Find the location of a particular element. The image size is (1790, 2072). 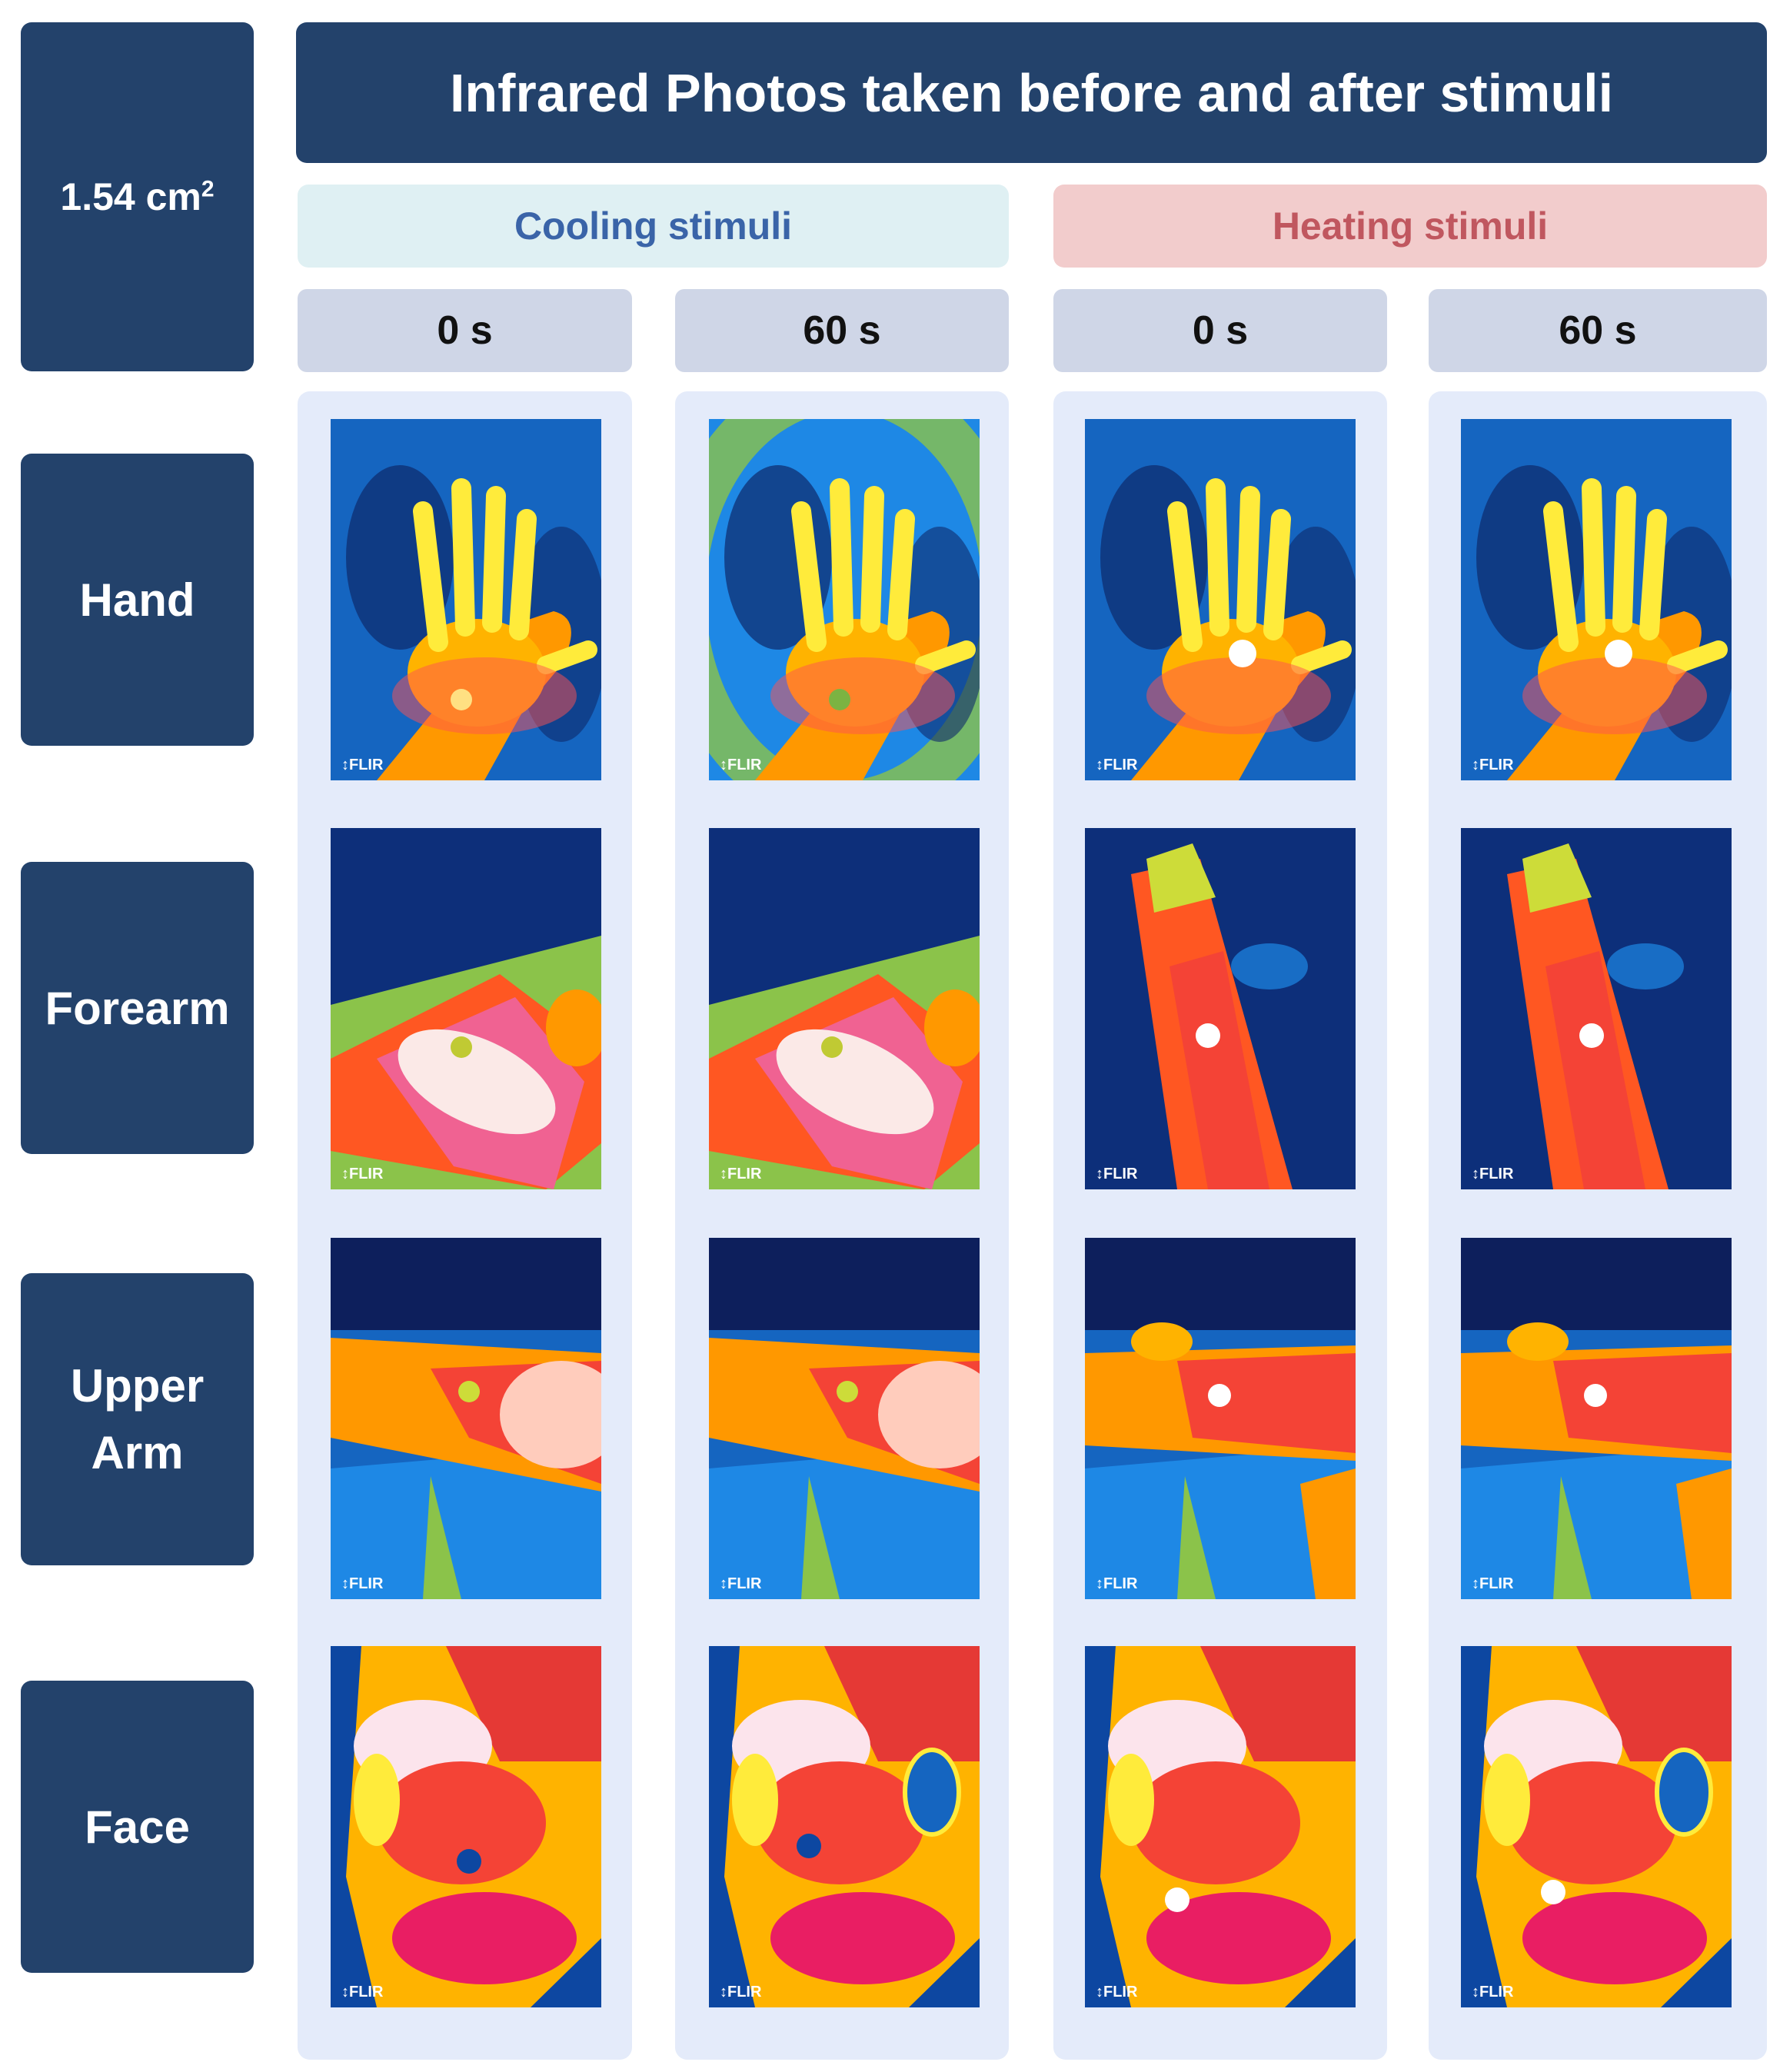

thermal-image-hand-heat-0s: ↕FLIR is located at coordinates (1220, 600).